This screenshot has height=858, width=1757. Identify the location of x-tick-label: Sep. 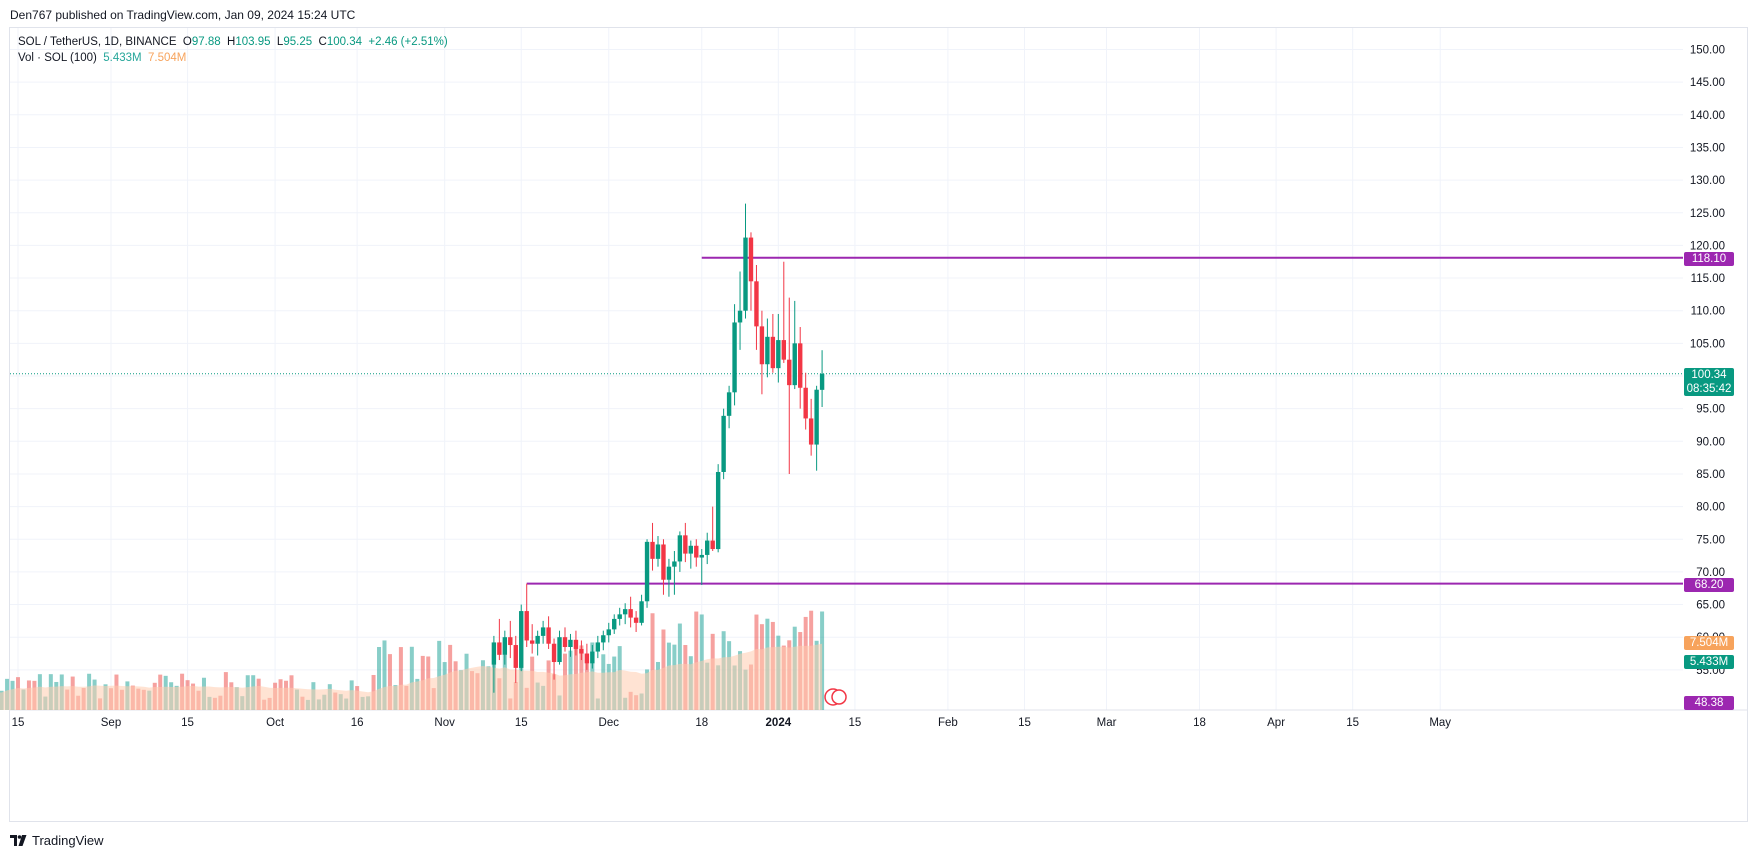
(111, 723).